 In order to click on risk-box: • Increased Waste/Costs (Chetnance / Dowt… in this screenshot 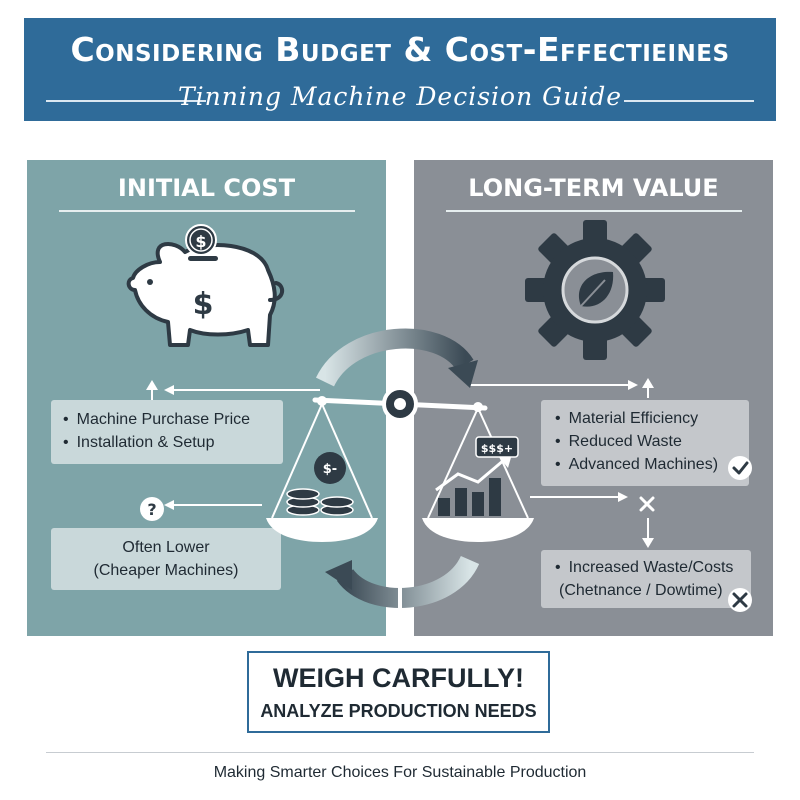, I will do `click(646, 579)`.